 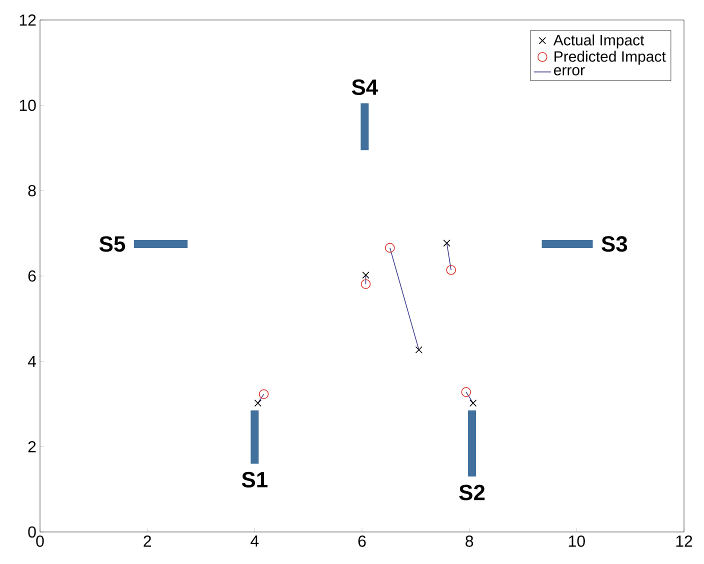 I want to click on annotation: S4, so click(x=365, y=87).